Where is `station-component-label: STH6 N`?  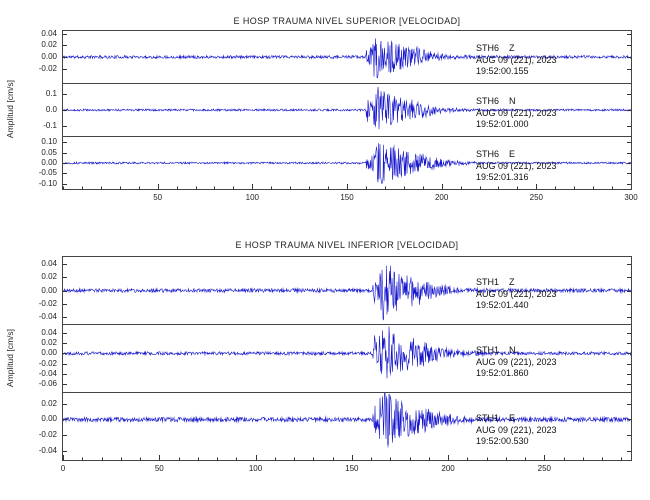
station-component-label: STH6 N is located at coordinates (496, 101).